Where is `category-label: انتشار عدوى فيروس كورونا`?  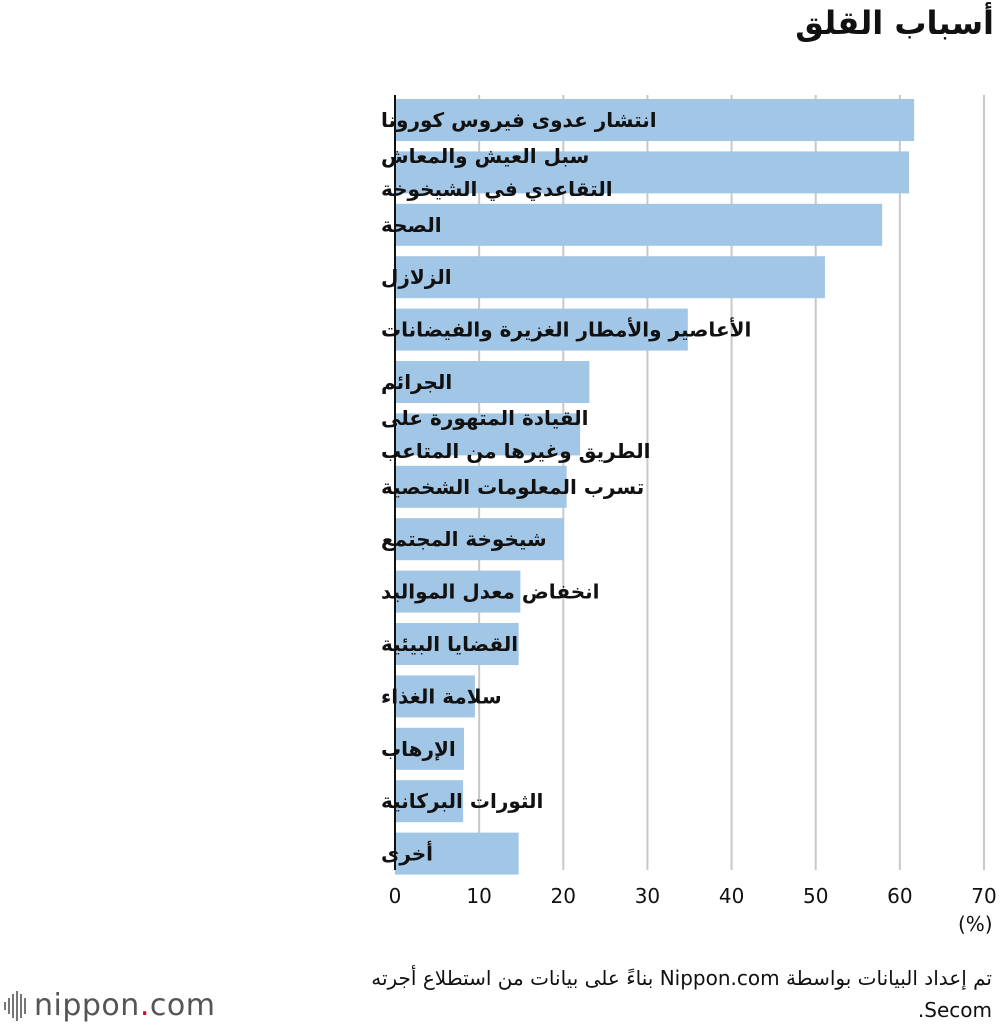
category-label: انتشار عدوى فيروس كورونا is located at coordinates (519, 120).